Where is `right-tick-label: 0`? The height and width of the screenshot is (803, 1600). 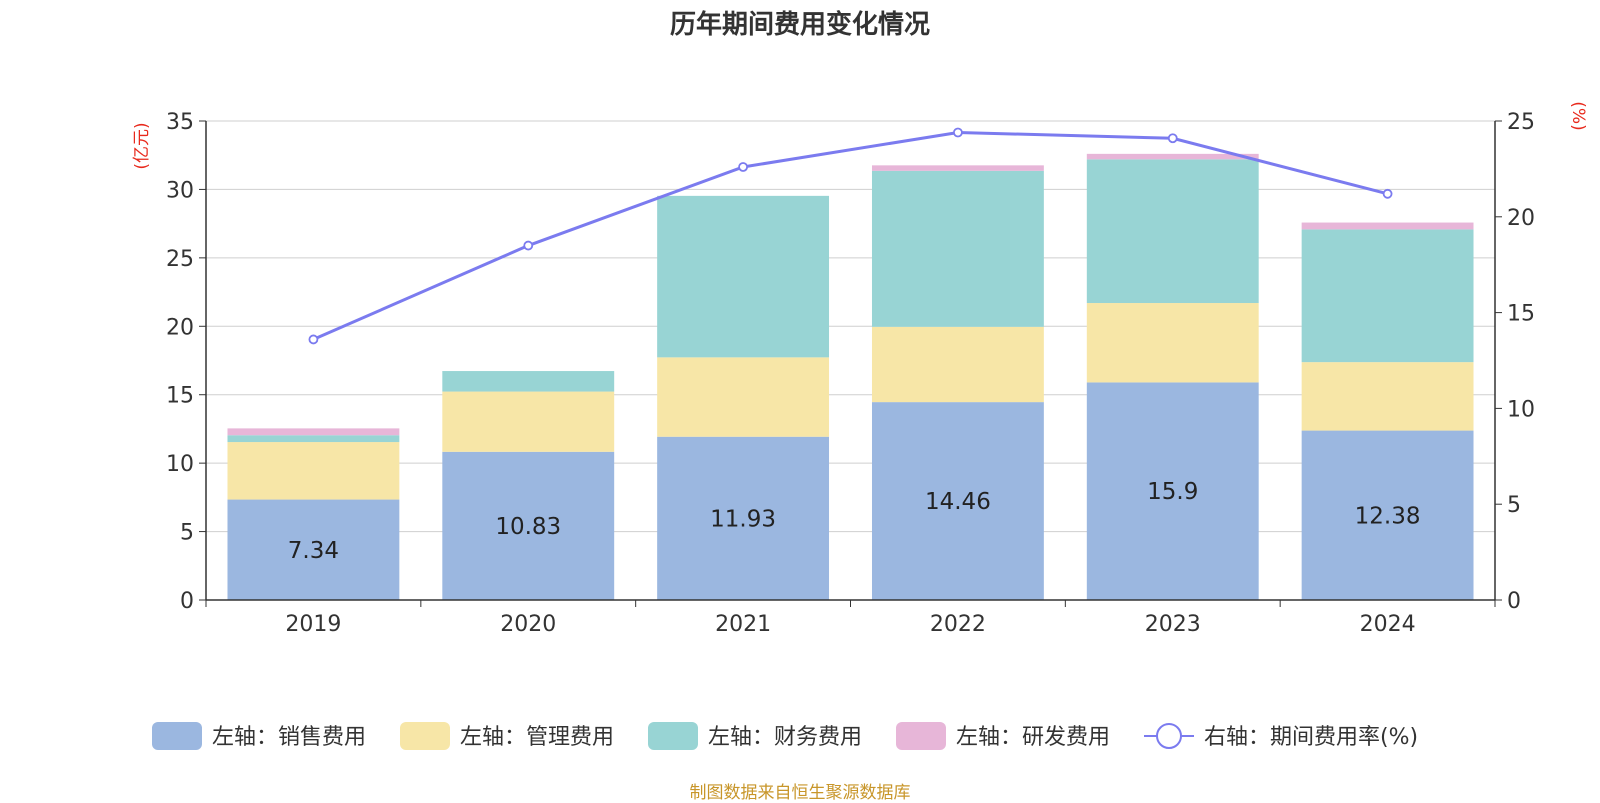
right-tick-label: 0 is located at coordinates (1514, 601).